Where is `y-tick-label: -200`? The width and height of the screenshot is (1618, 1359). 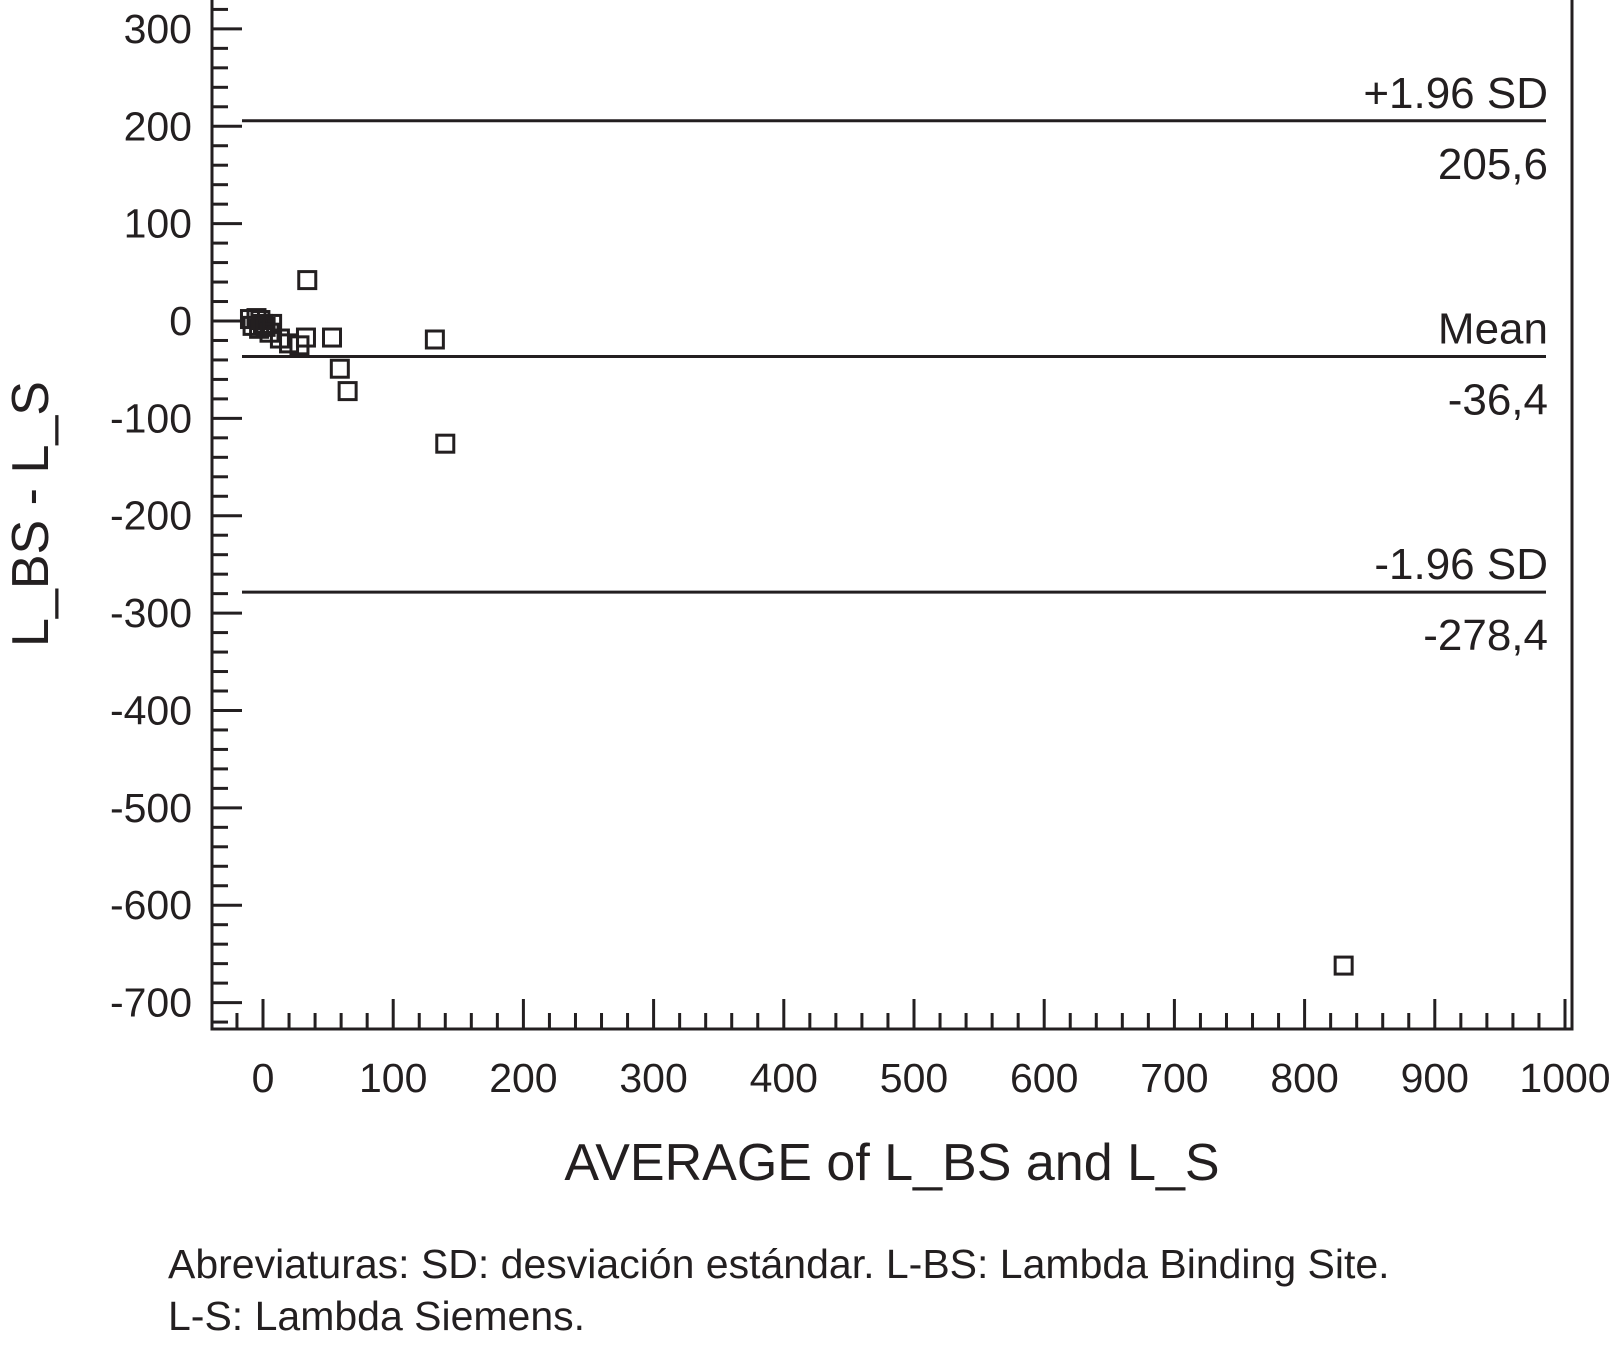 y-tick-label: -200 is located at coordinates (151, 516).